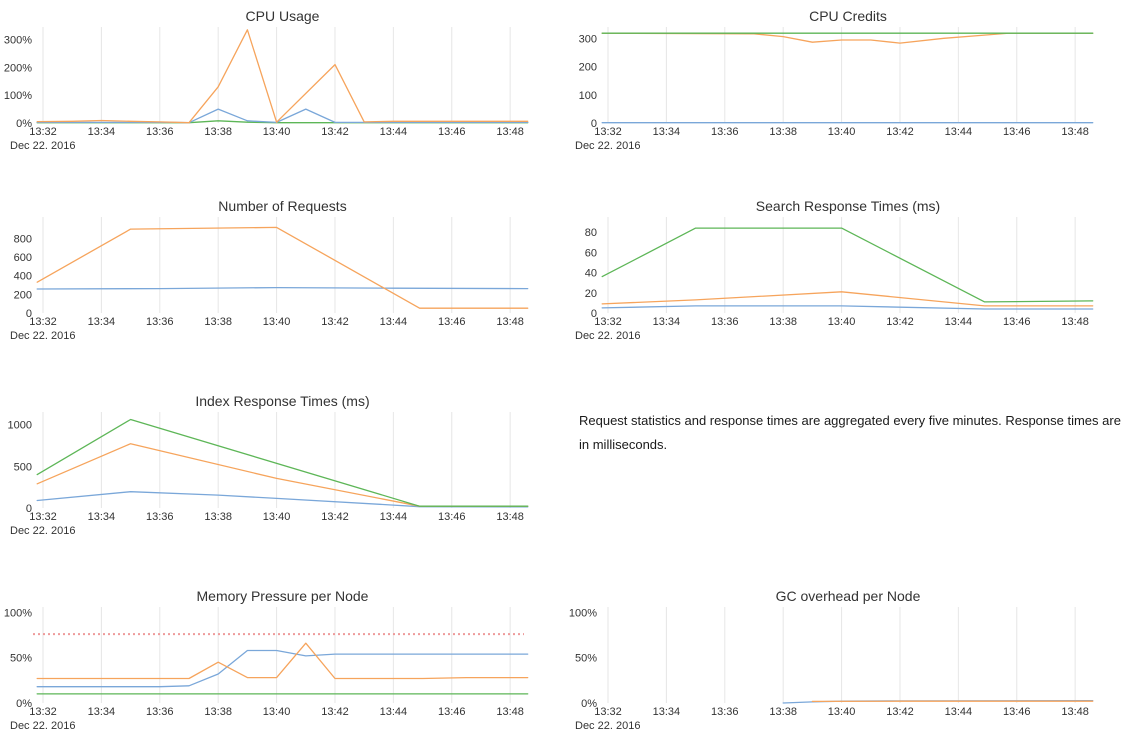  Describe the element at coordinates (23, 239) in the screenshot. I see `y-axis-label: 800` at that location.